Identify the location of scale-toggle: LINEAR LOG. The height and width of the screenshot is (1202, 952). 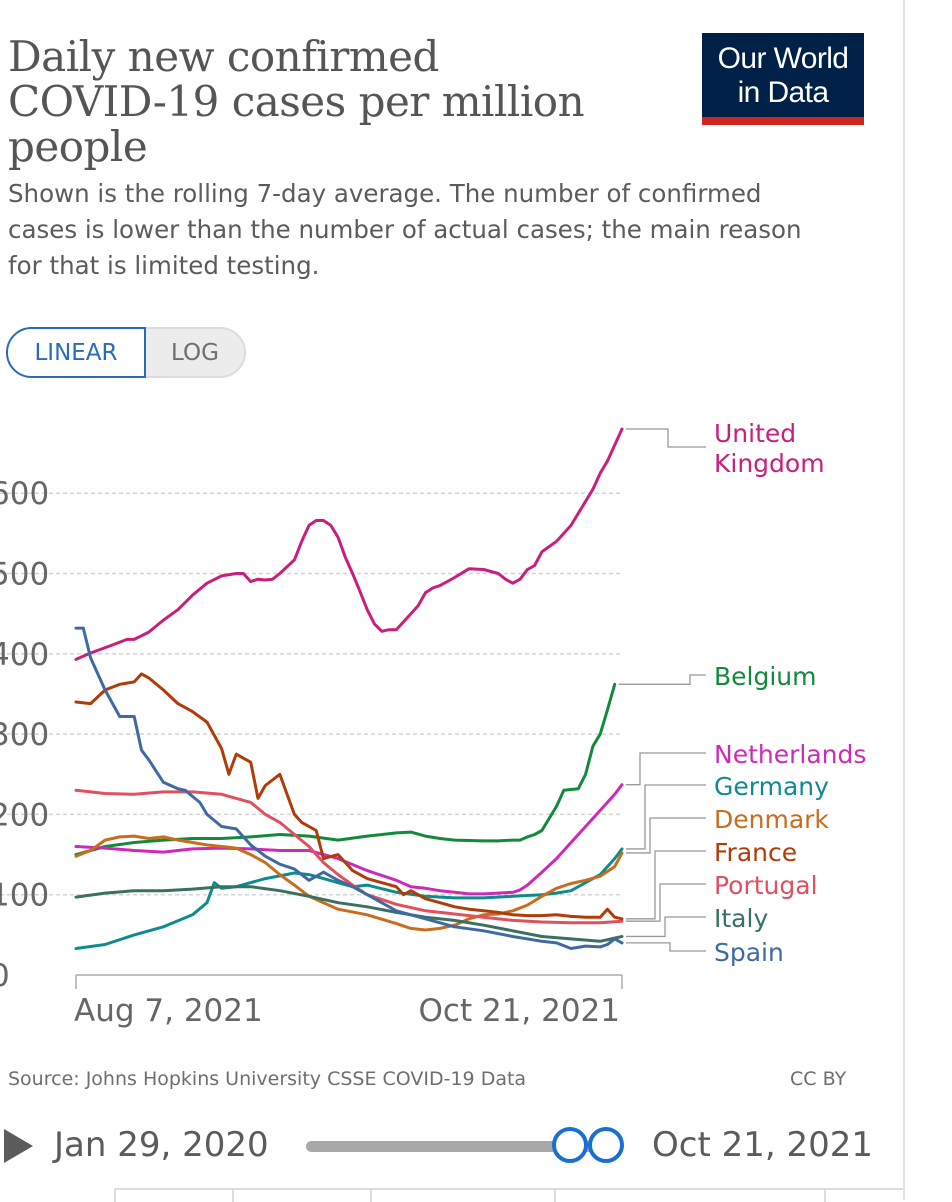
(126, 352).